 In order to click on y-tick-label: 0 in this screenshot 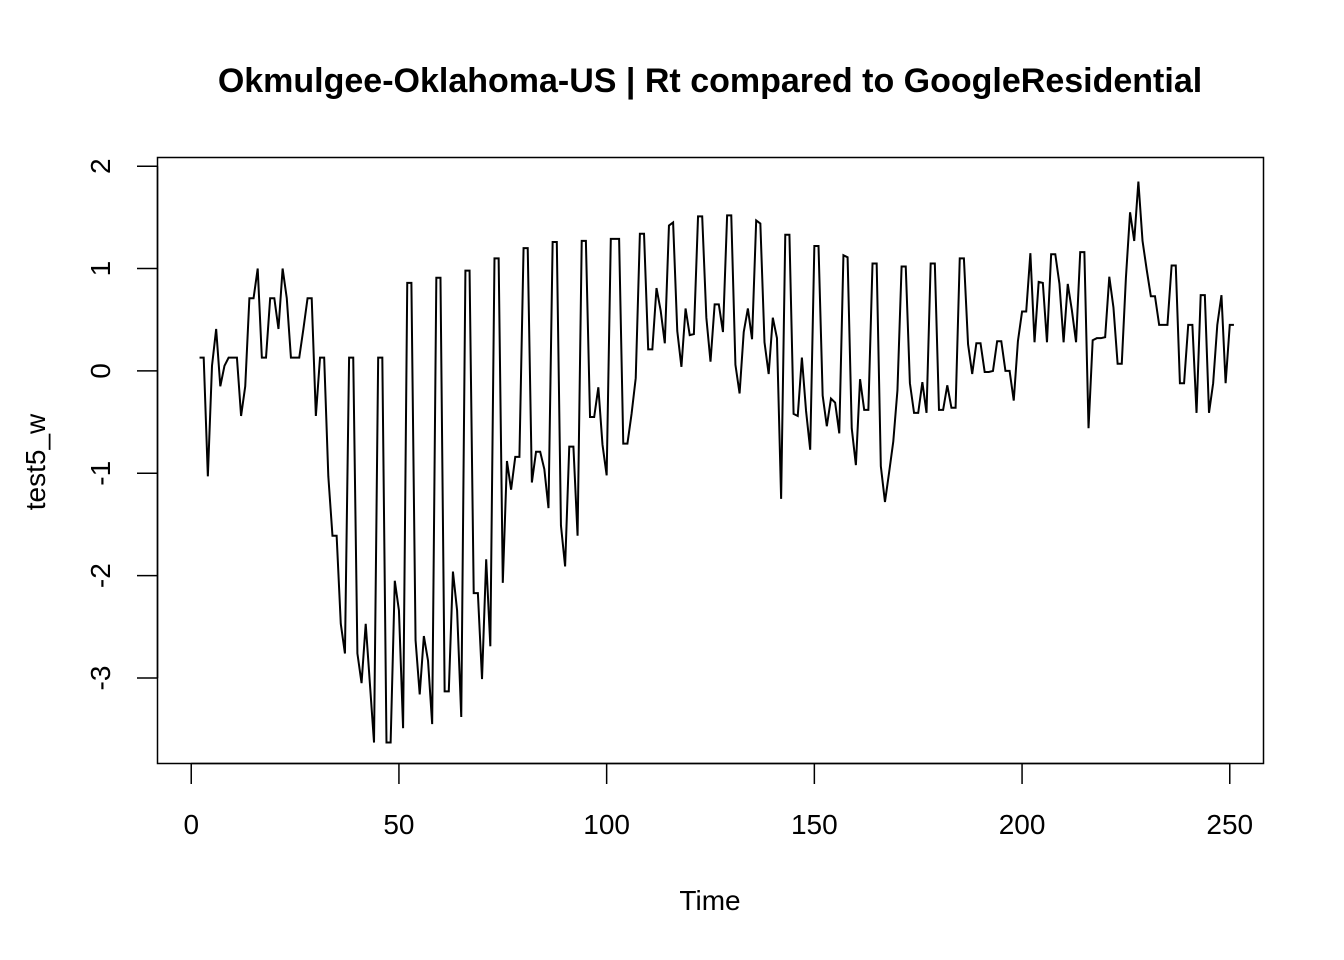, I will do `click(100, 371)`.